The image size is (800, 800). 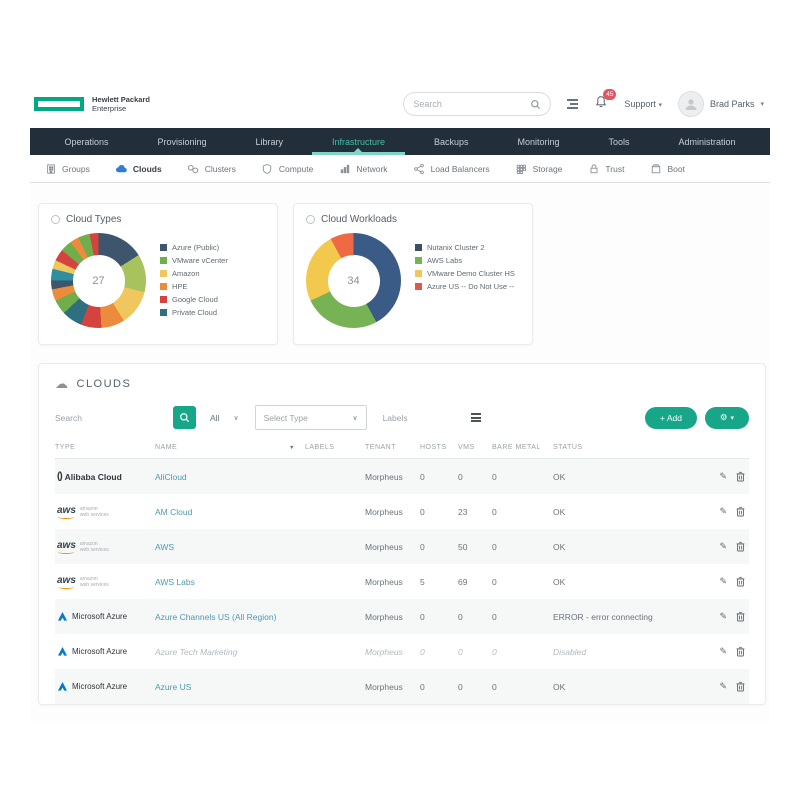 What do you see at coordinates (605, 168) in the screenshot?
I see `subnav-item-trust: Trust` at bounding box center [605, 168].